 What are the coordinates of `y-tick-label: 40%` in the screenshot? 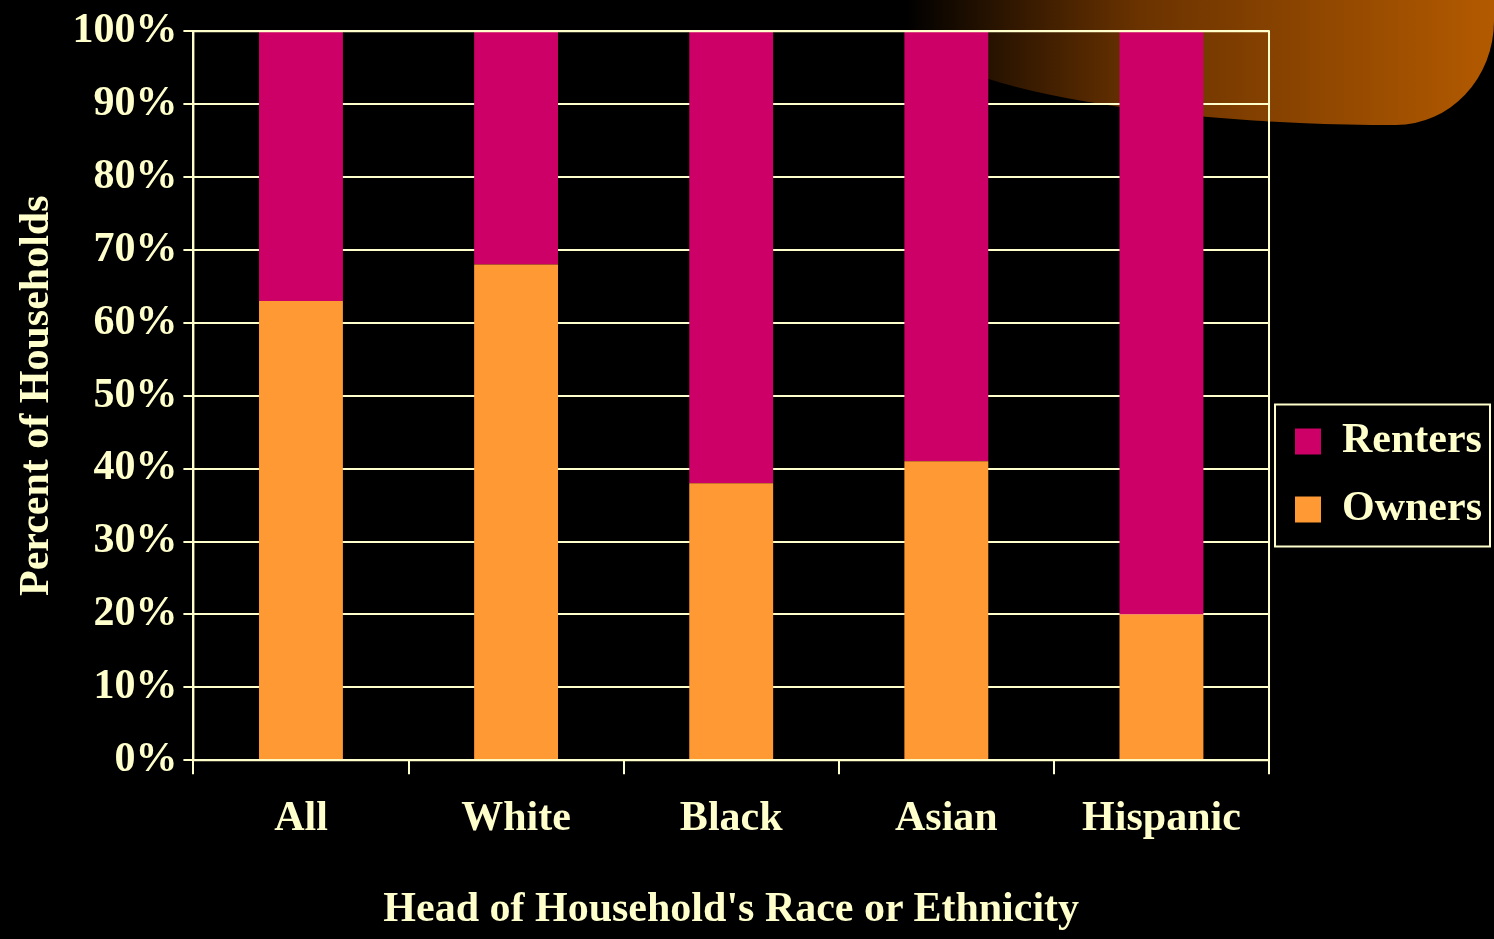 It's located at (135, 465).